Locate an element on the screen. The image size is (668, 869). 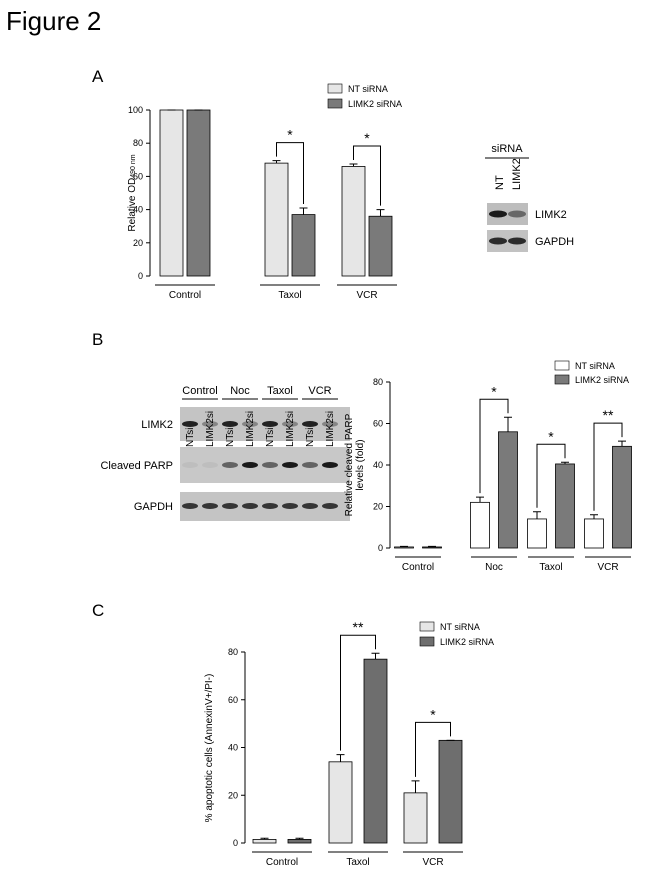
panel-letter: B is located at coordinates (97, 339).